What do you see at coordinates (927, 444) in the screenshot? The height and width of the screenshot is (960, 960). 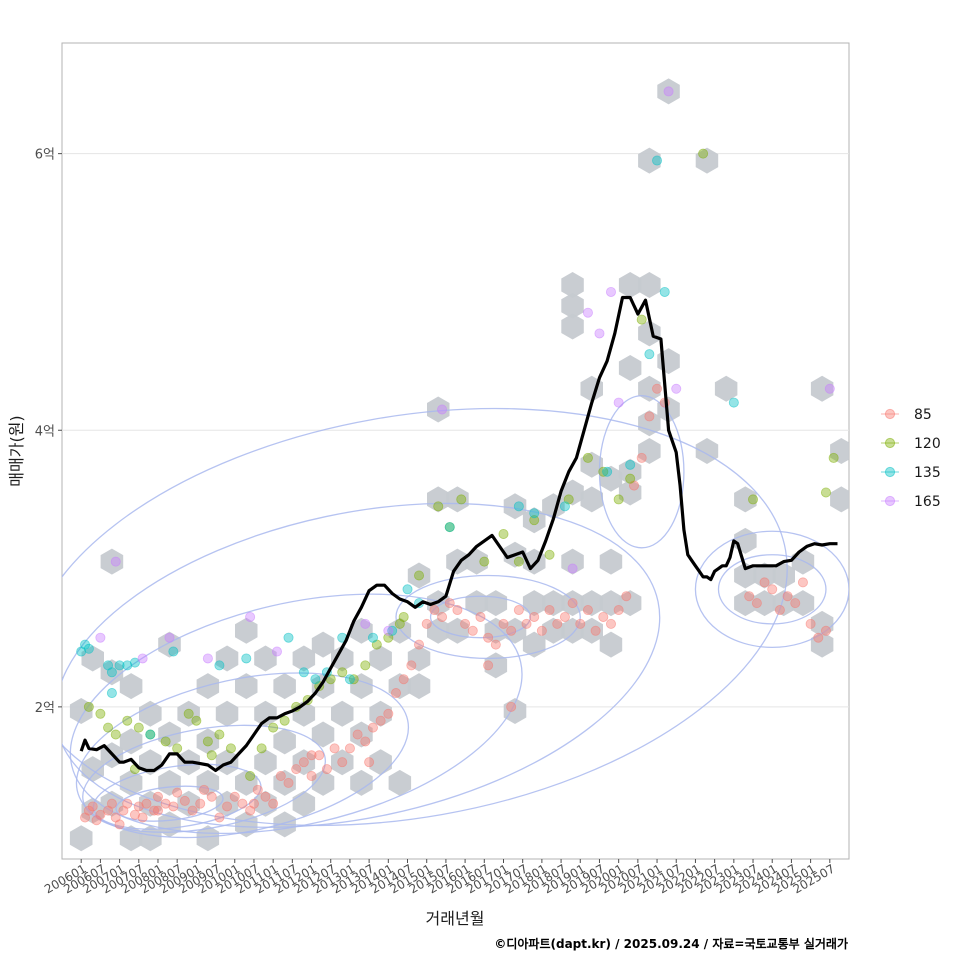 I see `legend-label: 120` at bounding box center [927, 444].